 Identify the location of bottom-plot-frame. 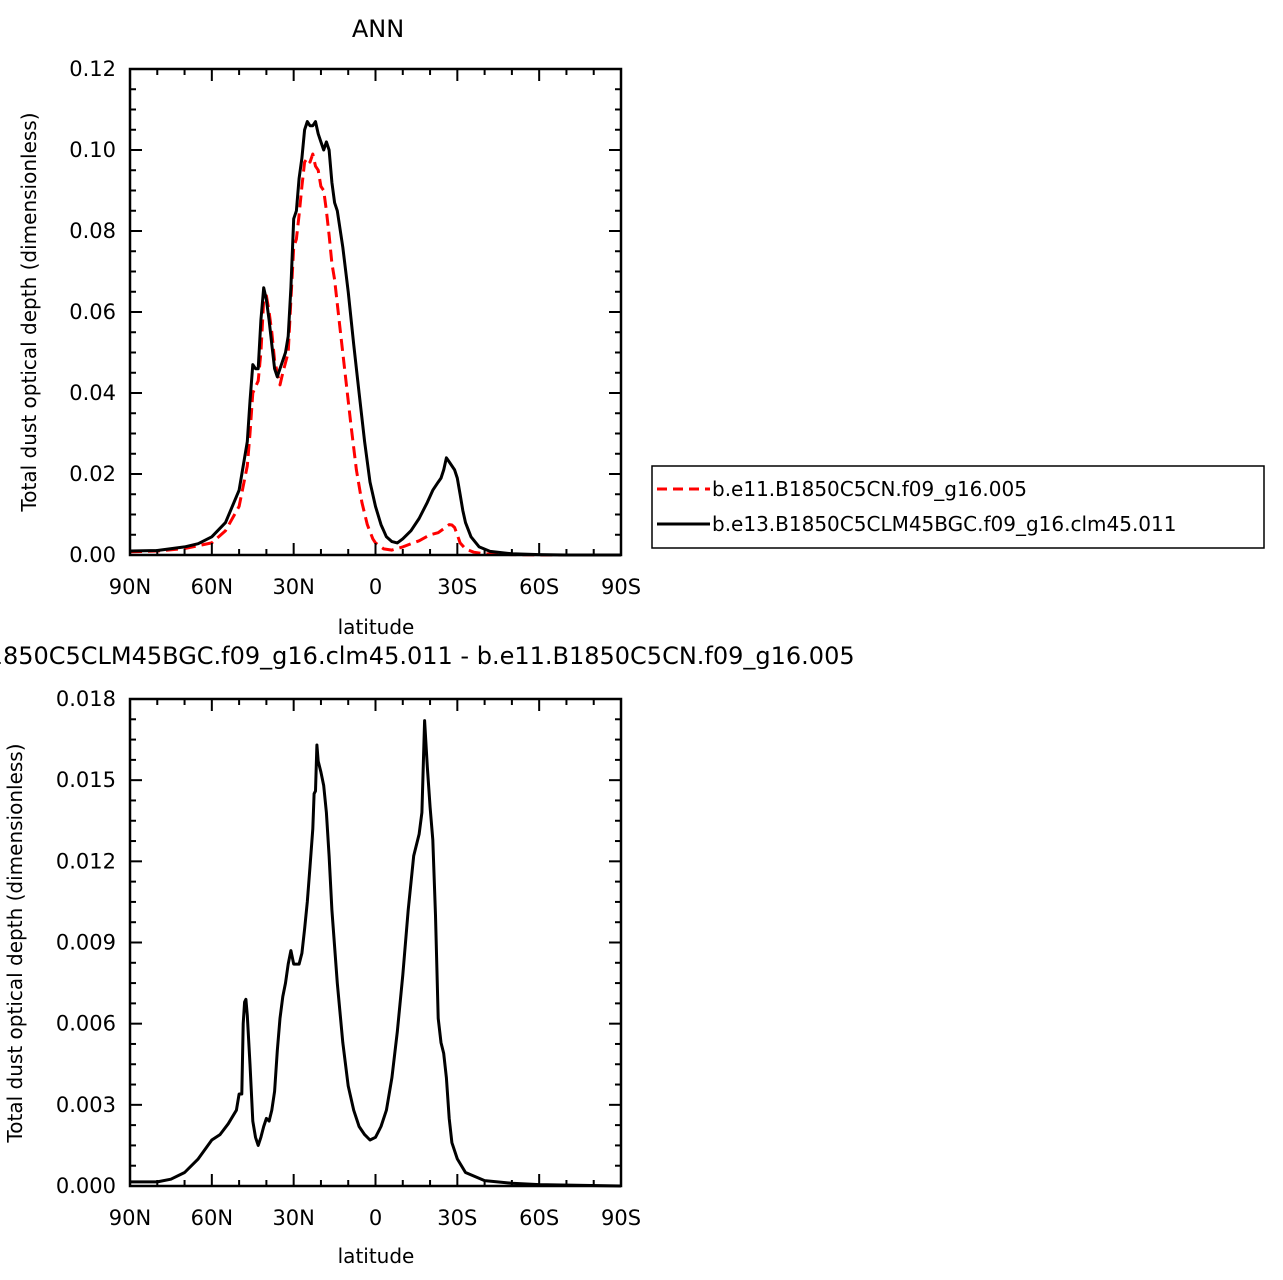
(375, 942).